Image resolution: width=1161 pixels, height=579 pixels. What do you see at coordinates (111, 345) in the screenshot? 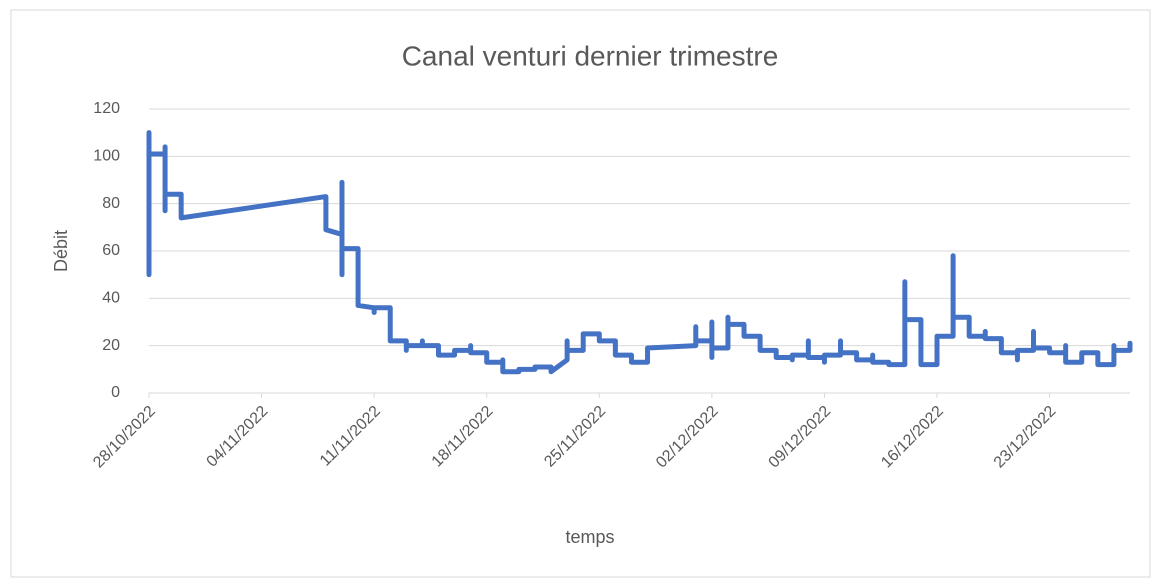
I see `y-tick-label: 20` at bounding box center [111, 345].